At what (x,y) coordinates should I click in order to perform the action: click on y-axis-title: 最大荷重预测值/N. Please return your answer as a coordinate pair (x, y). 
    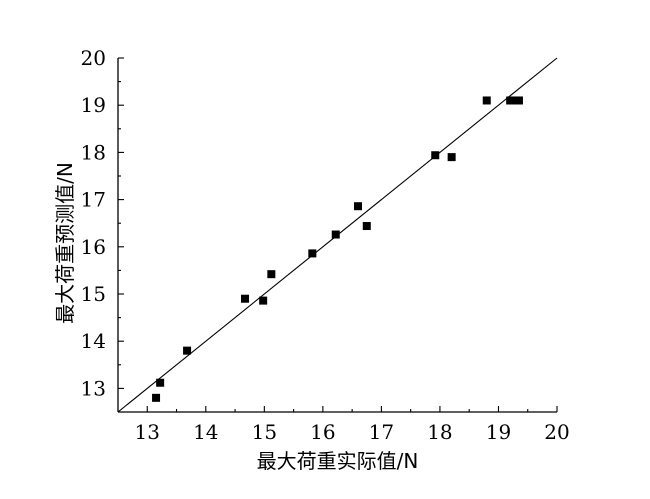
    Looking at the image, I should click on (65, 243).